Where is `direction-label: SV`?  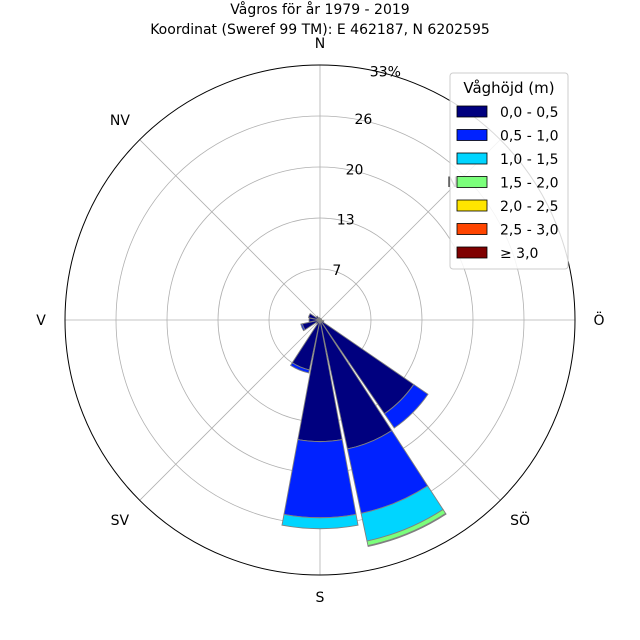
direction-label: SV is located at coordinates (120, 521).